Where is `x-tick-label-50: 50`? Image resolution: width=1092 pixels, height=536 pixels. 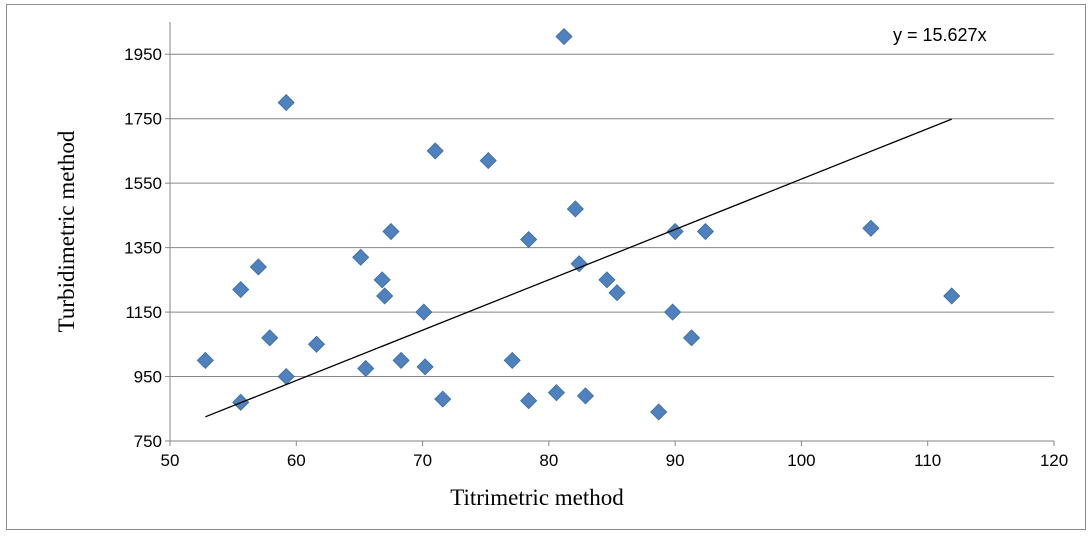 x-tick-label-50: 50 is located at coordinates (170, 460).